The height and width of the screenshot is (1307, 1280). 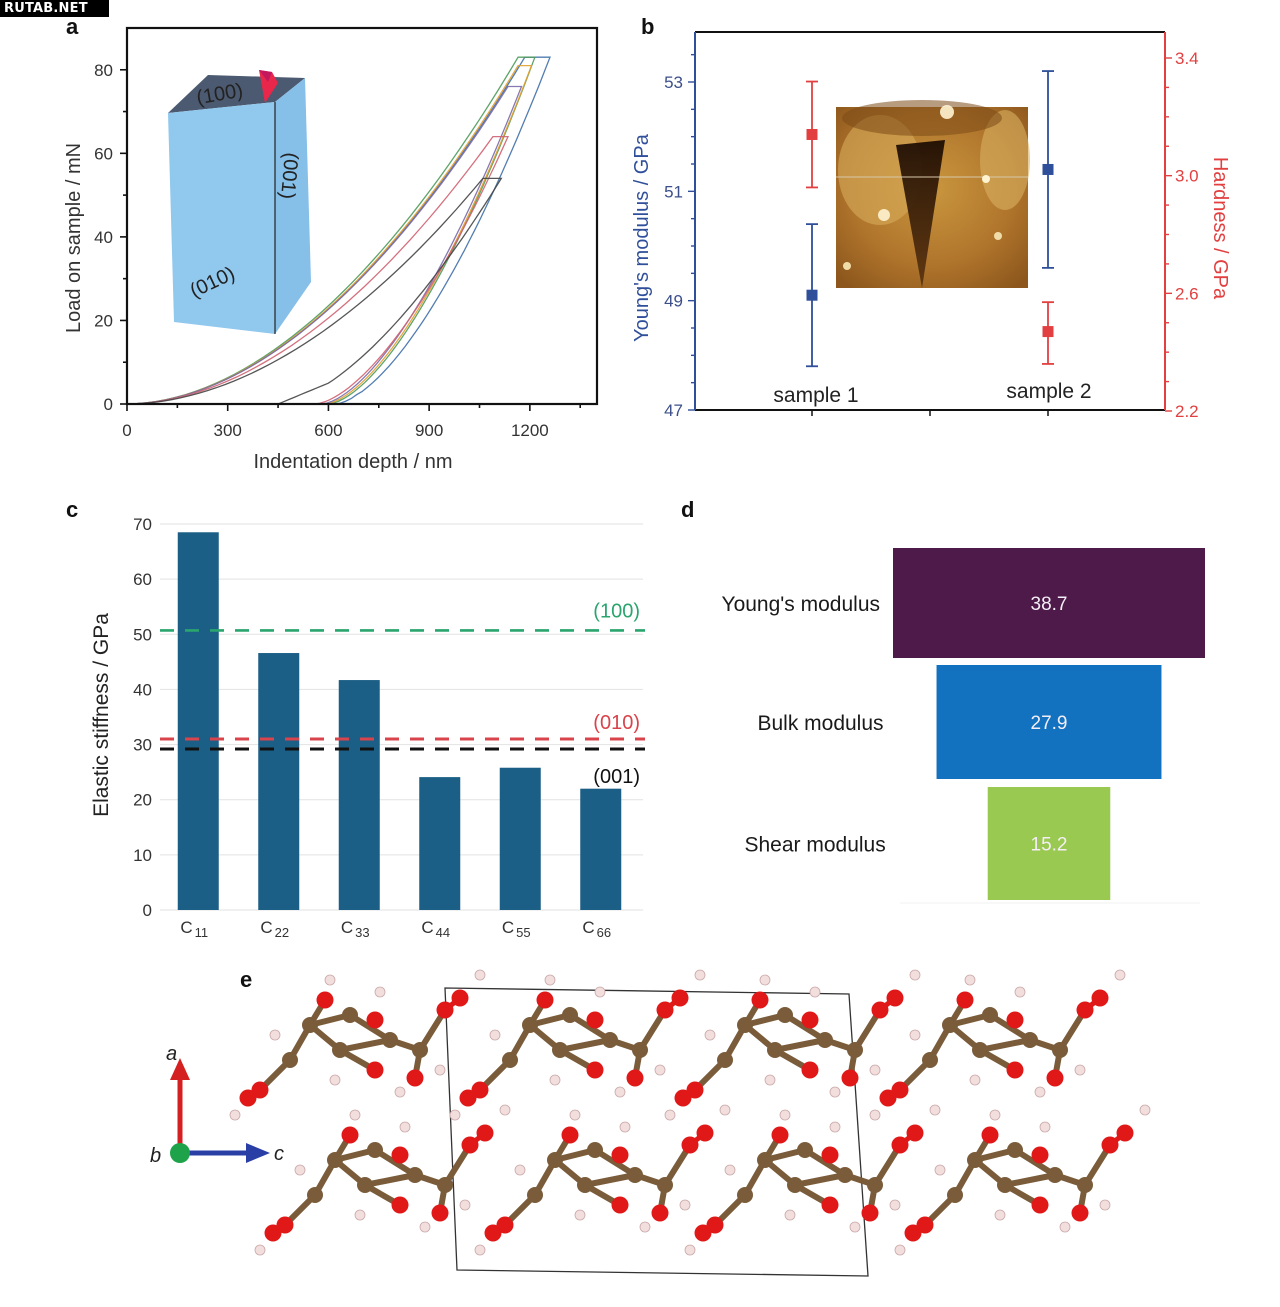 What do you see at coordinates (359, 795) in the screenshot?
I see `bar-C33` at bounding box center [359, 795].